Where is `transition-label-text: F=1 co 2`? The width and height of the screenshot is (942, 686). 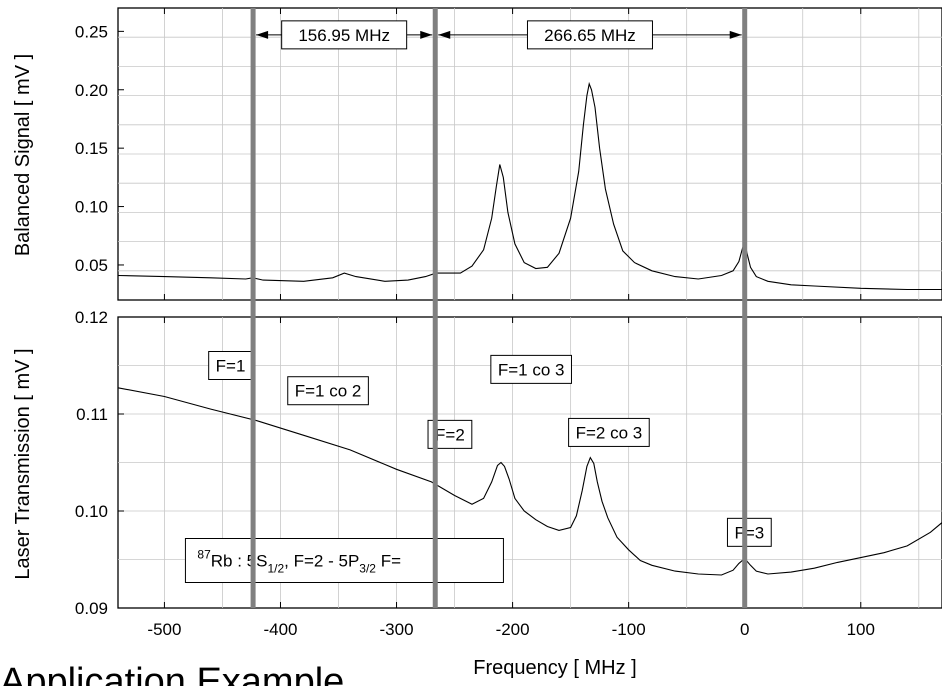
transition-label-text: F=1 co 2 is located at coordinates (328, 391).